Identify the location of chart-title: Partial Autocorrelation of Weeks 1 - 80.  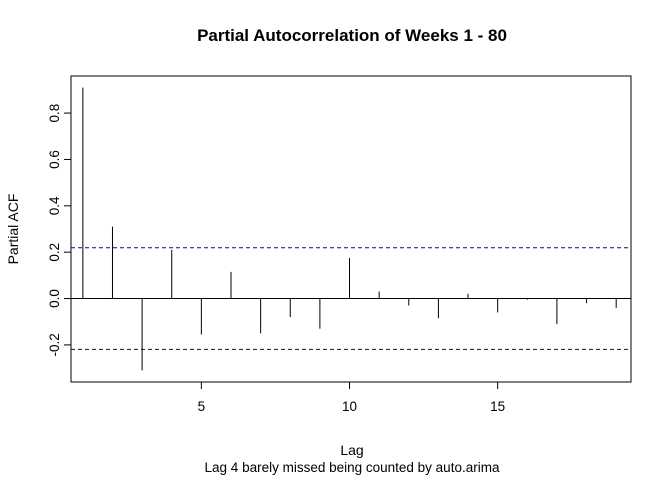
(352, 35).